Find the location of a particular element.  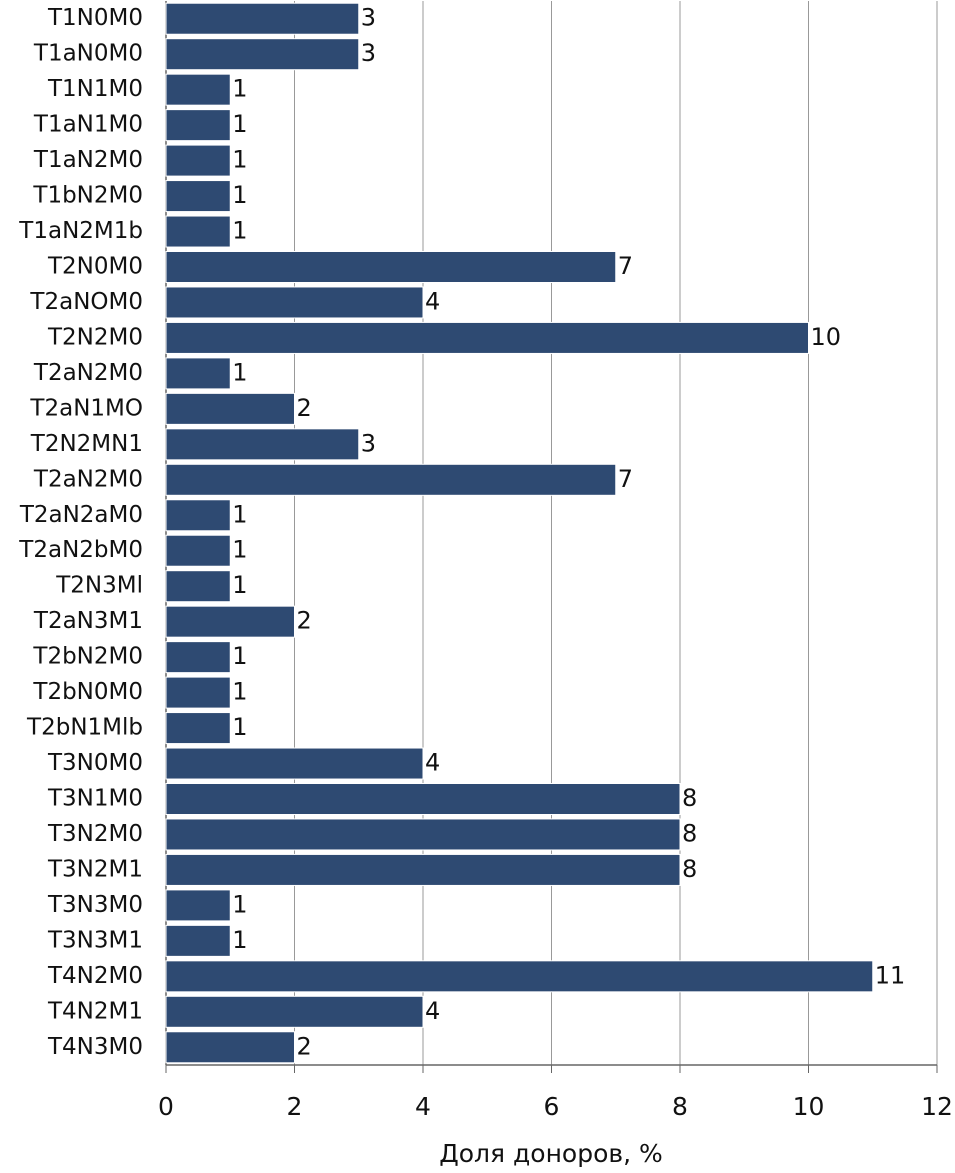

y-tick-label: T1bN2M0 is located at coordinates (87, 196).